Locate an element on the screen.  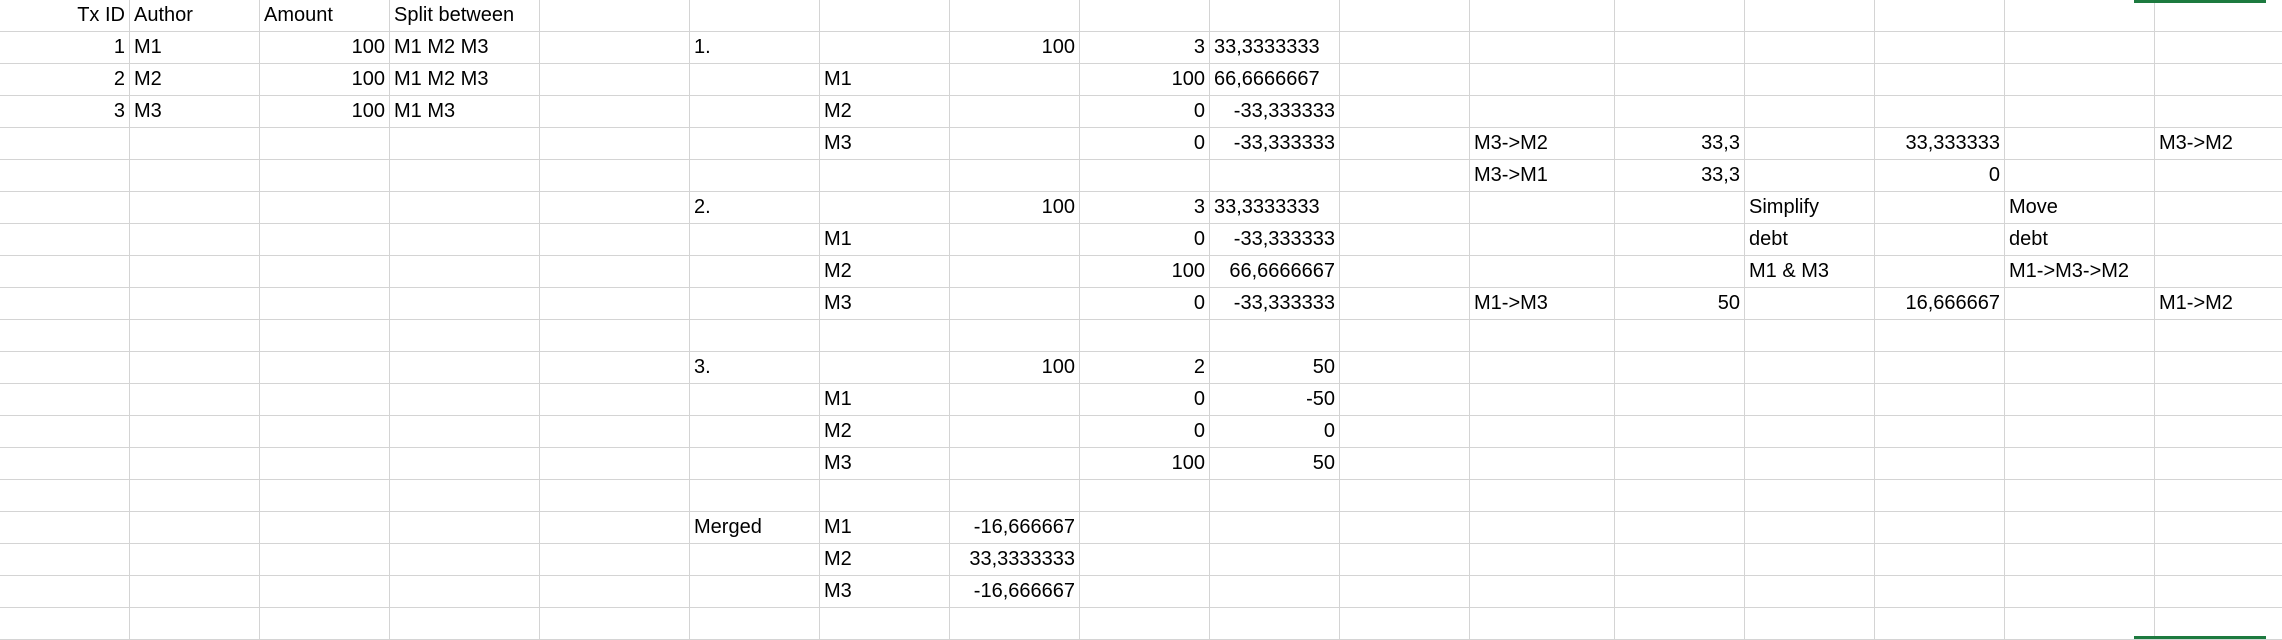
cell-r6-c5: 2. is located at coordinates (755, 208).